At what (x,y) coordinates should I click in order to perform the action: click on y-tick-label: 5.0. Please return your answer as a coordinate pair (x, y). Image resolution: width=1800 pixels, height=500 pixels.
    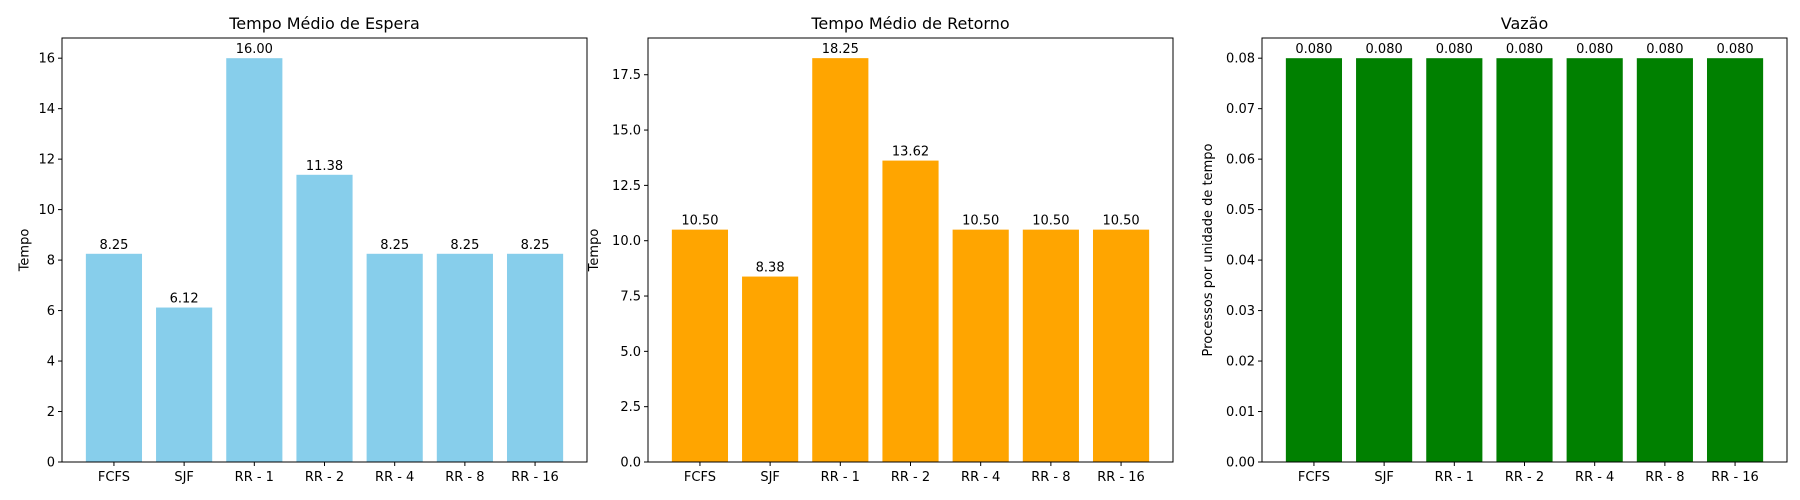
    Looking at the image, I should click on (630, 352).